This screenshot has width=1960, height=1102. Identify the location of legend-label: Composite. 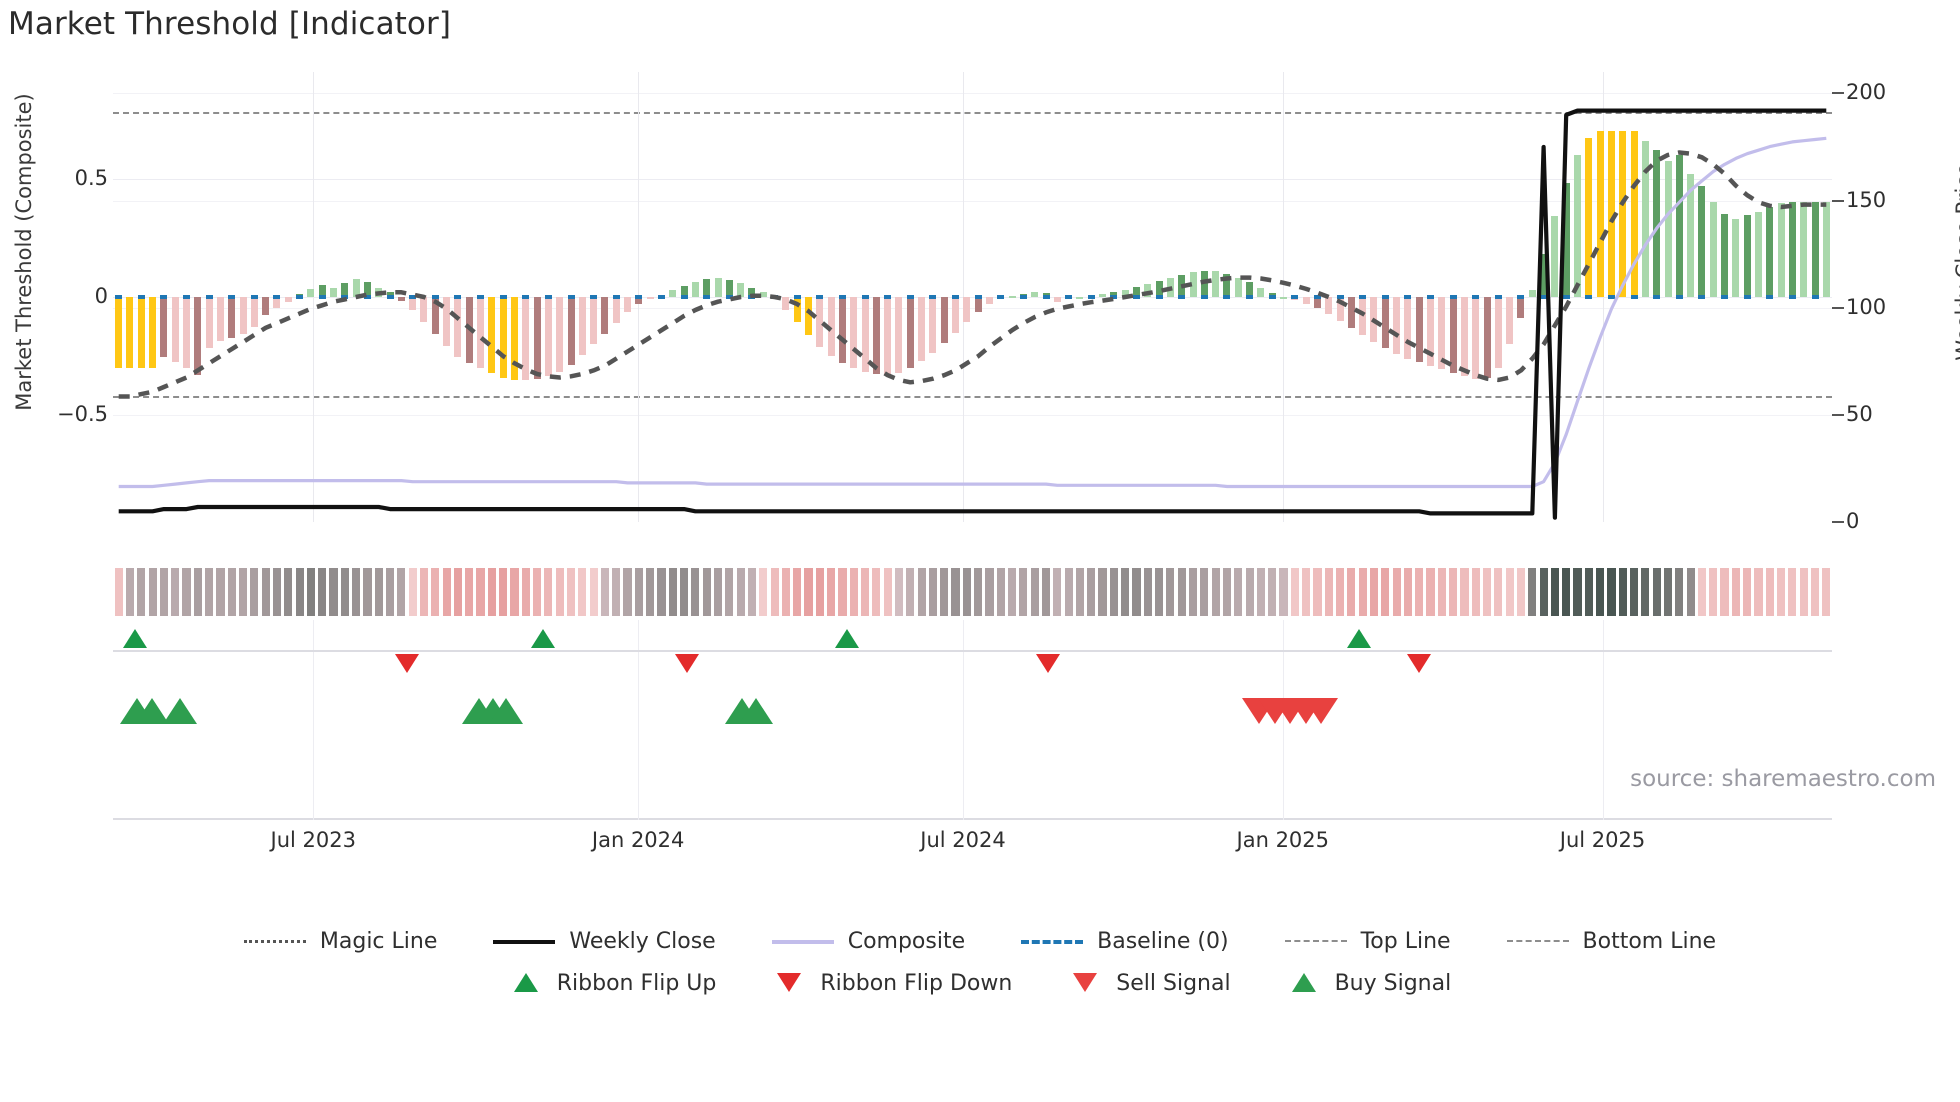
(906, 941).